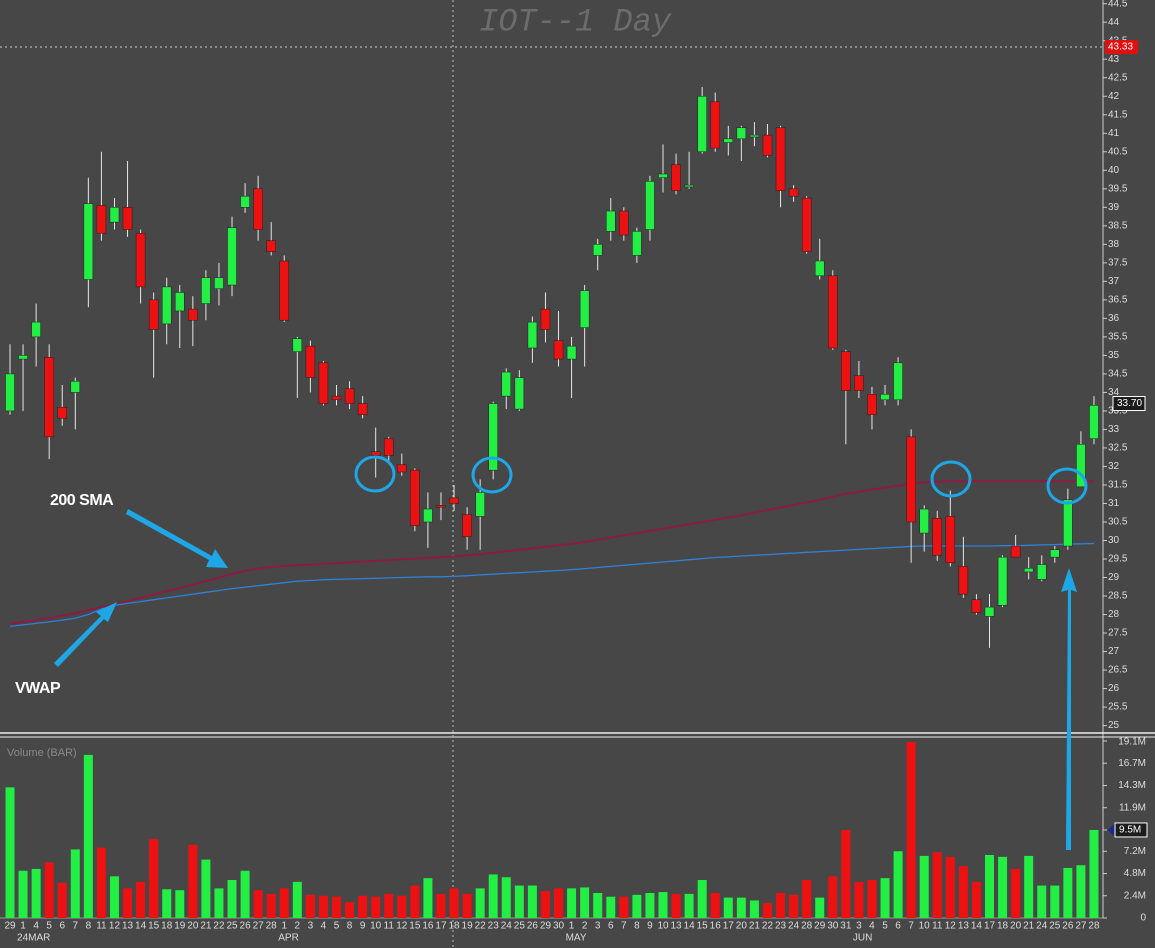 The width and height of the screenshot is (1155, 948). What do you see at coordinates (89, 926) in the screenshot?
I see `x-tick-label: 8` at bounding box center [89, 926].